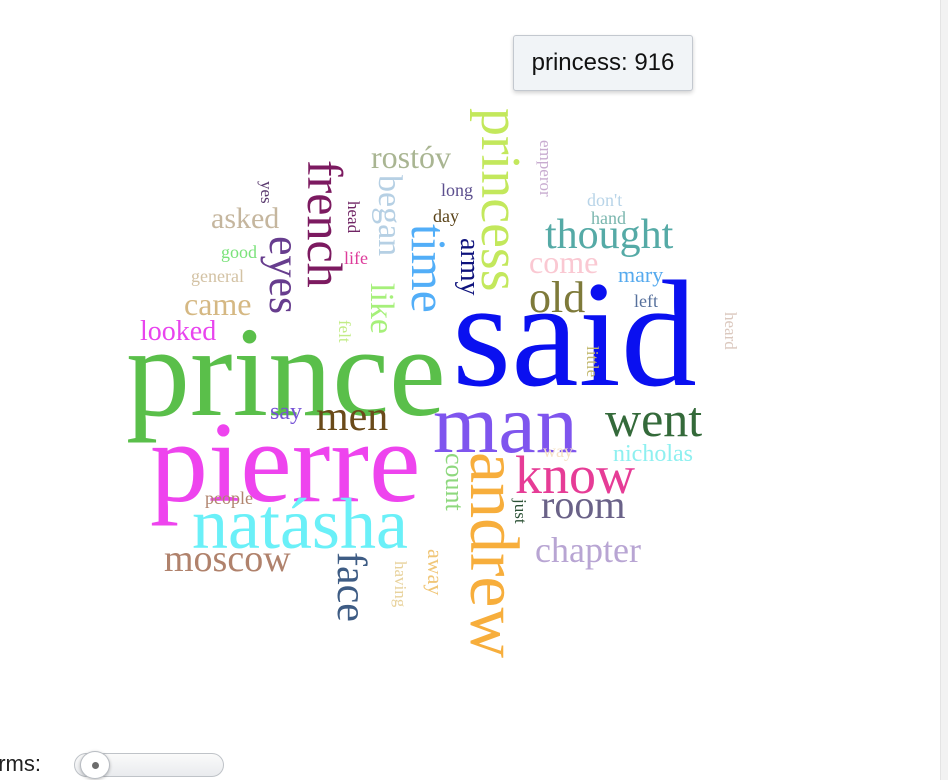 The height and width of the screenshot is (780, 948). I want to click on word-room: room, so click(583, 504).